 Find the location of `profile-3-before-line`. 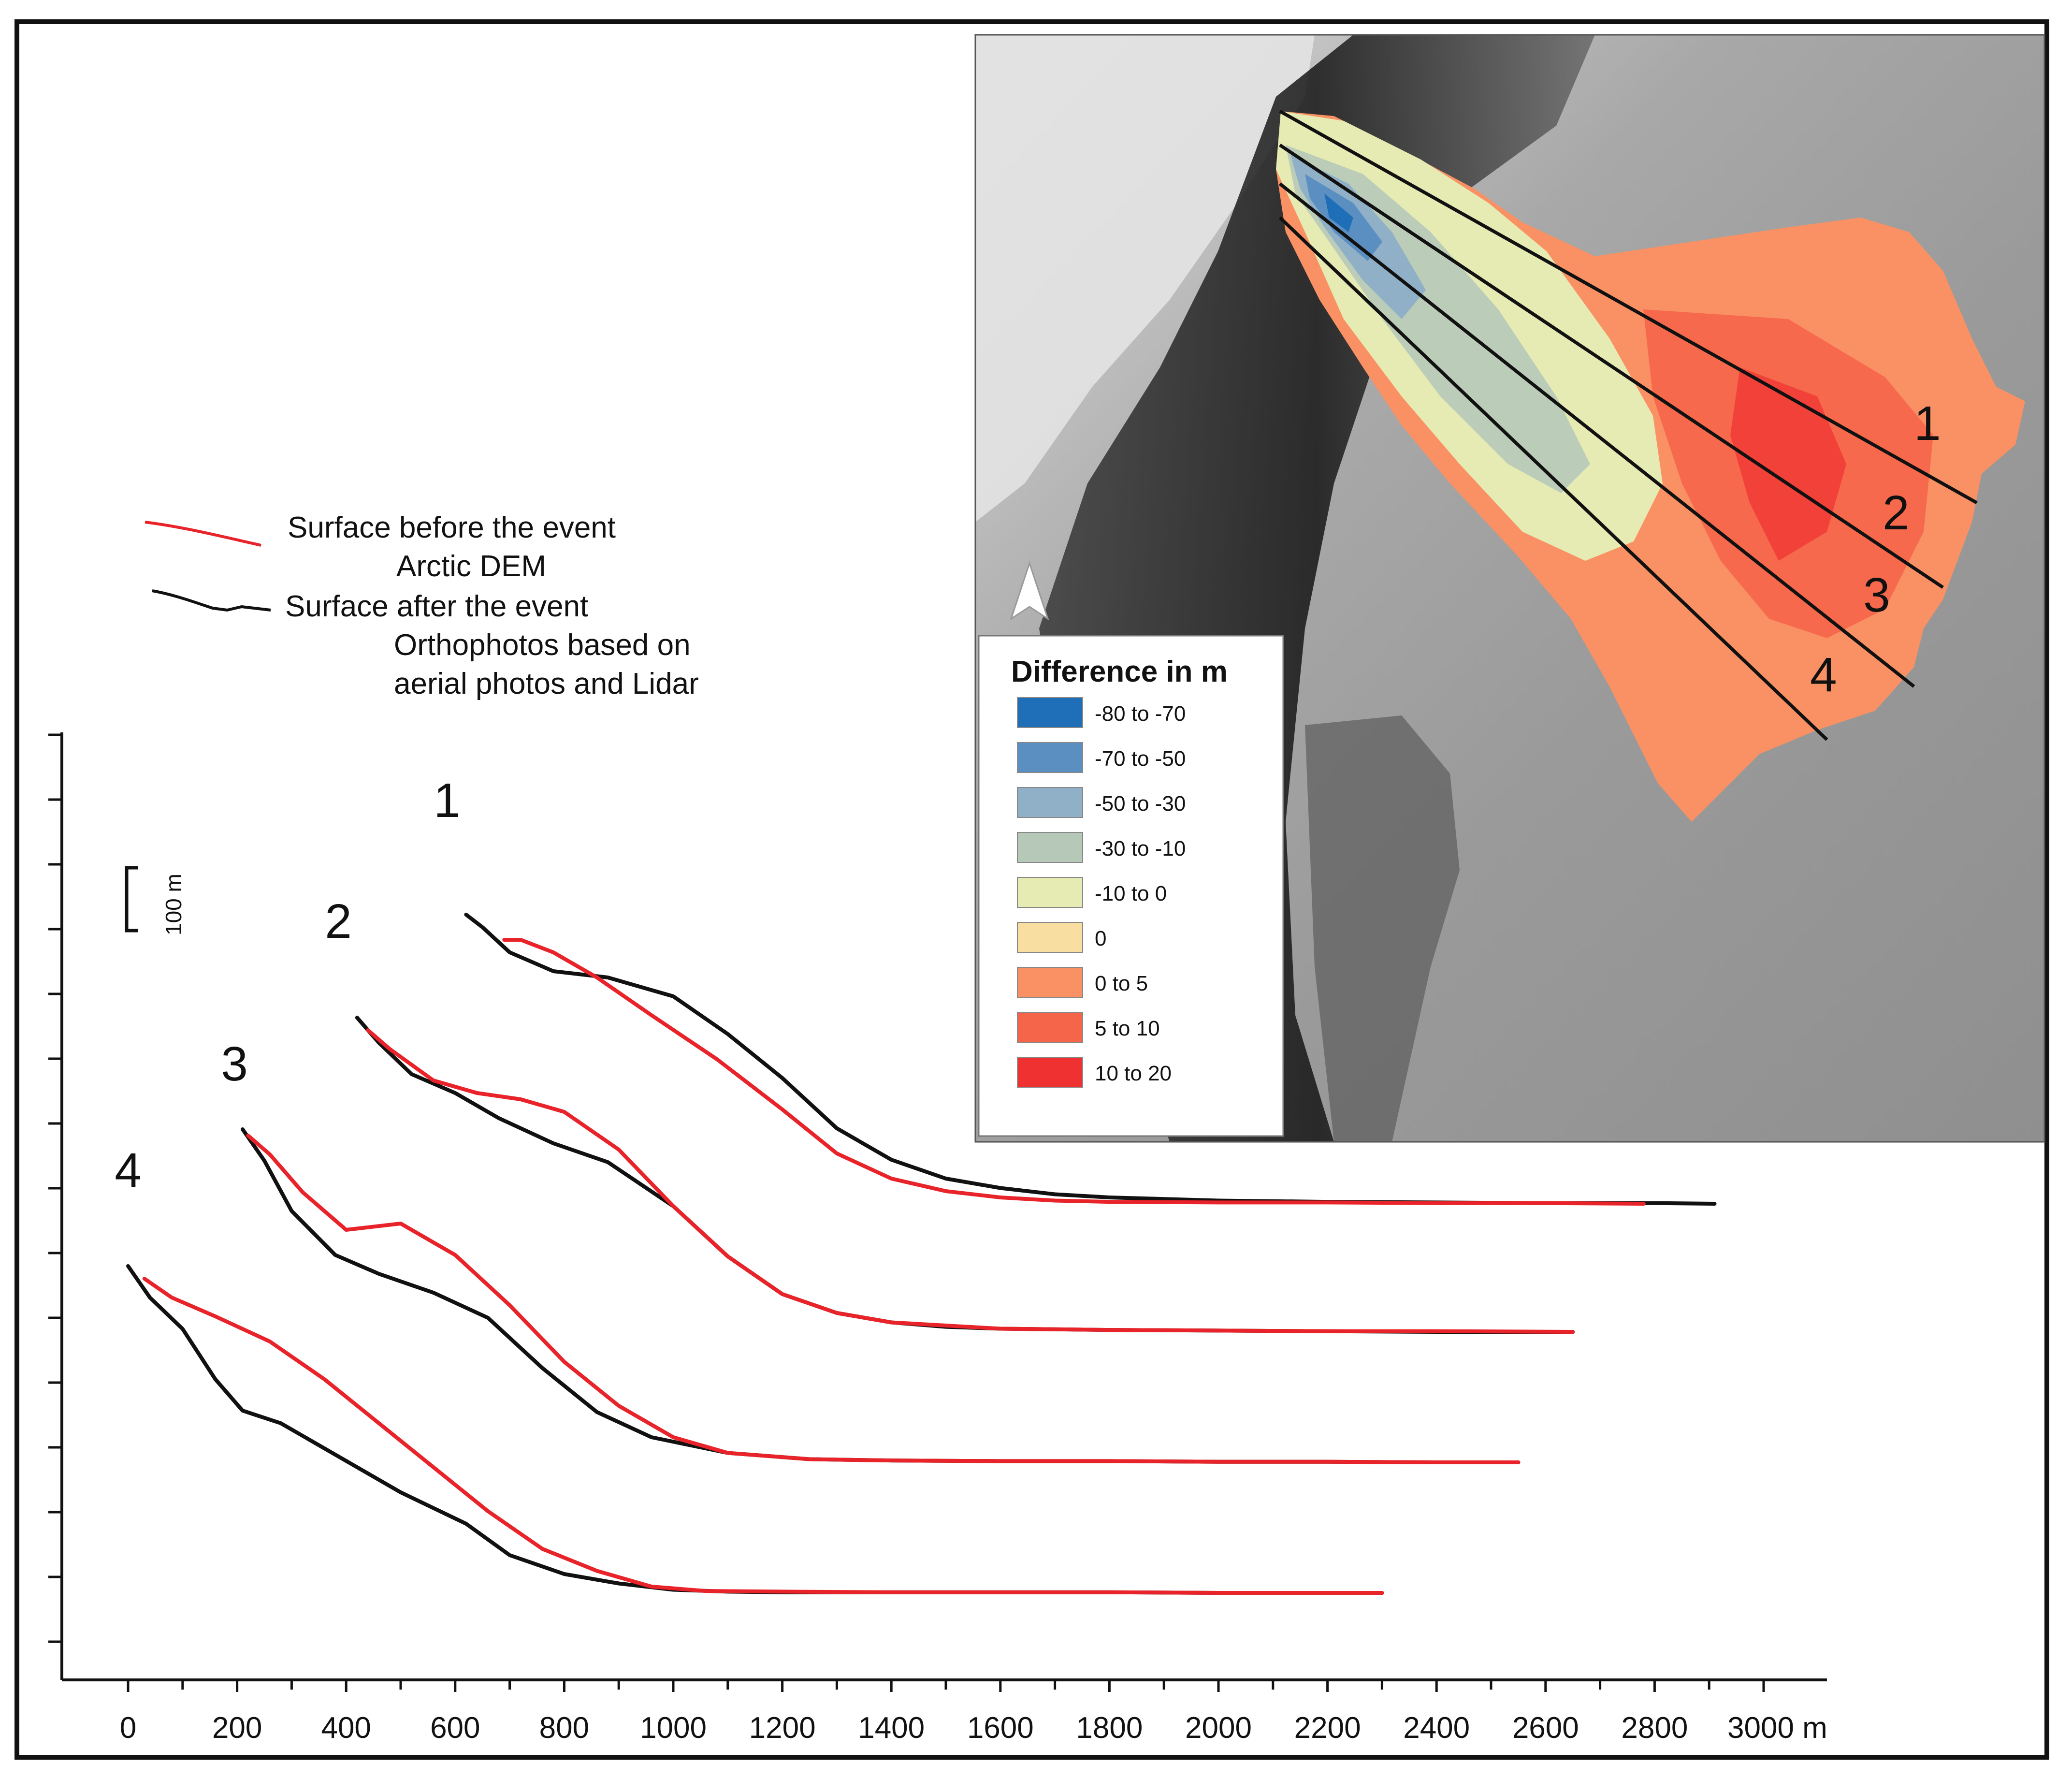

profile-3-before-line is located at coordinates (883, 1299).